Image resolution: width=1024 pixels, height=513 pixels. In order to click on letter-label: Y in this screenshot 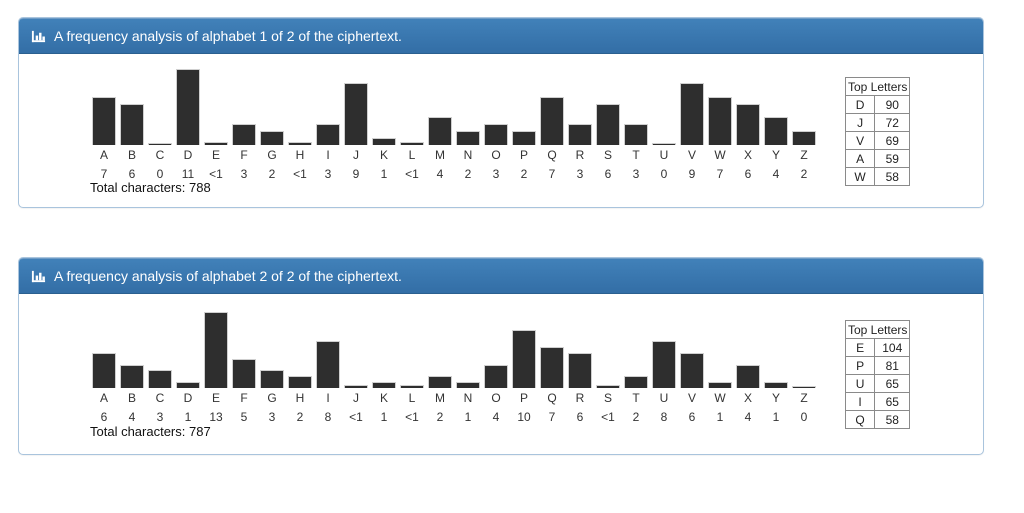, I will do `click(775, 155)`.